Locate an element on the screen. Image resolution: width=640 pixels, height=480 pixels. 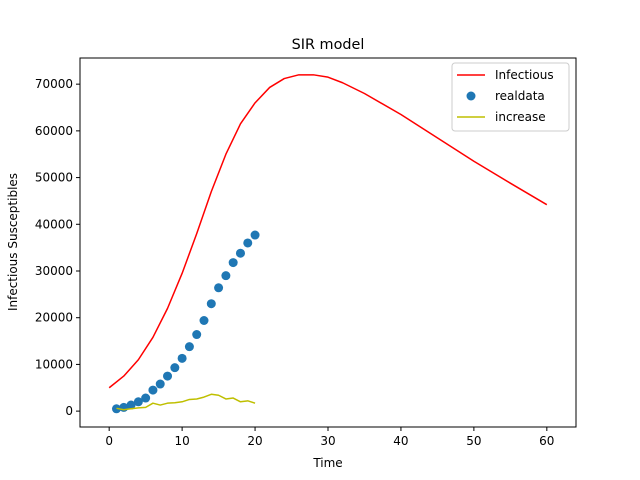
y-tick-label: 60000 is located at coordinates (54, 131).